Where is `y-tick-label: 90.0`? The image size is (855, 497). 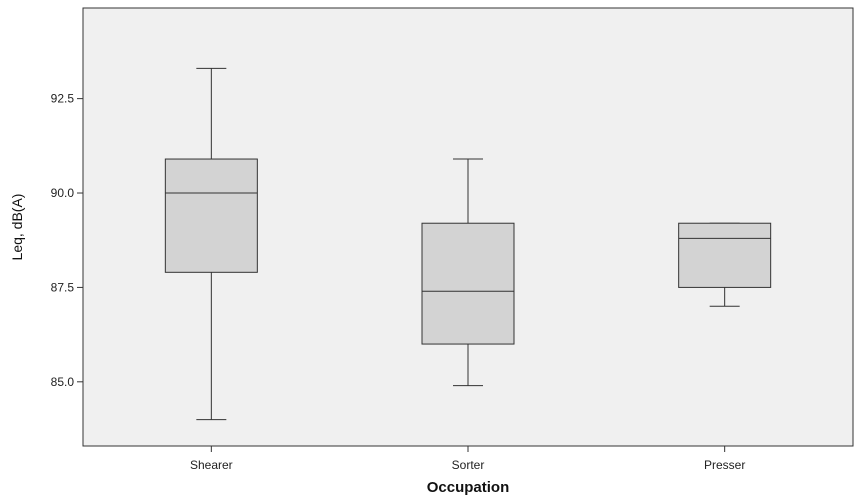 y-tick-label: 90.0 is located at coordinates (63, 193).